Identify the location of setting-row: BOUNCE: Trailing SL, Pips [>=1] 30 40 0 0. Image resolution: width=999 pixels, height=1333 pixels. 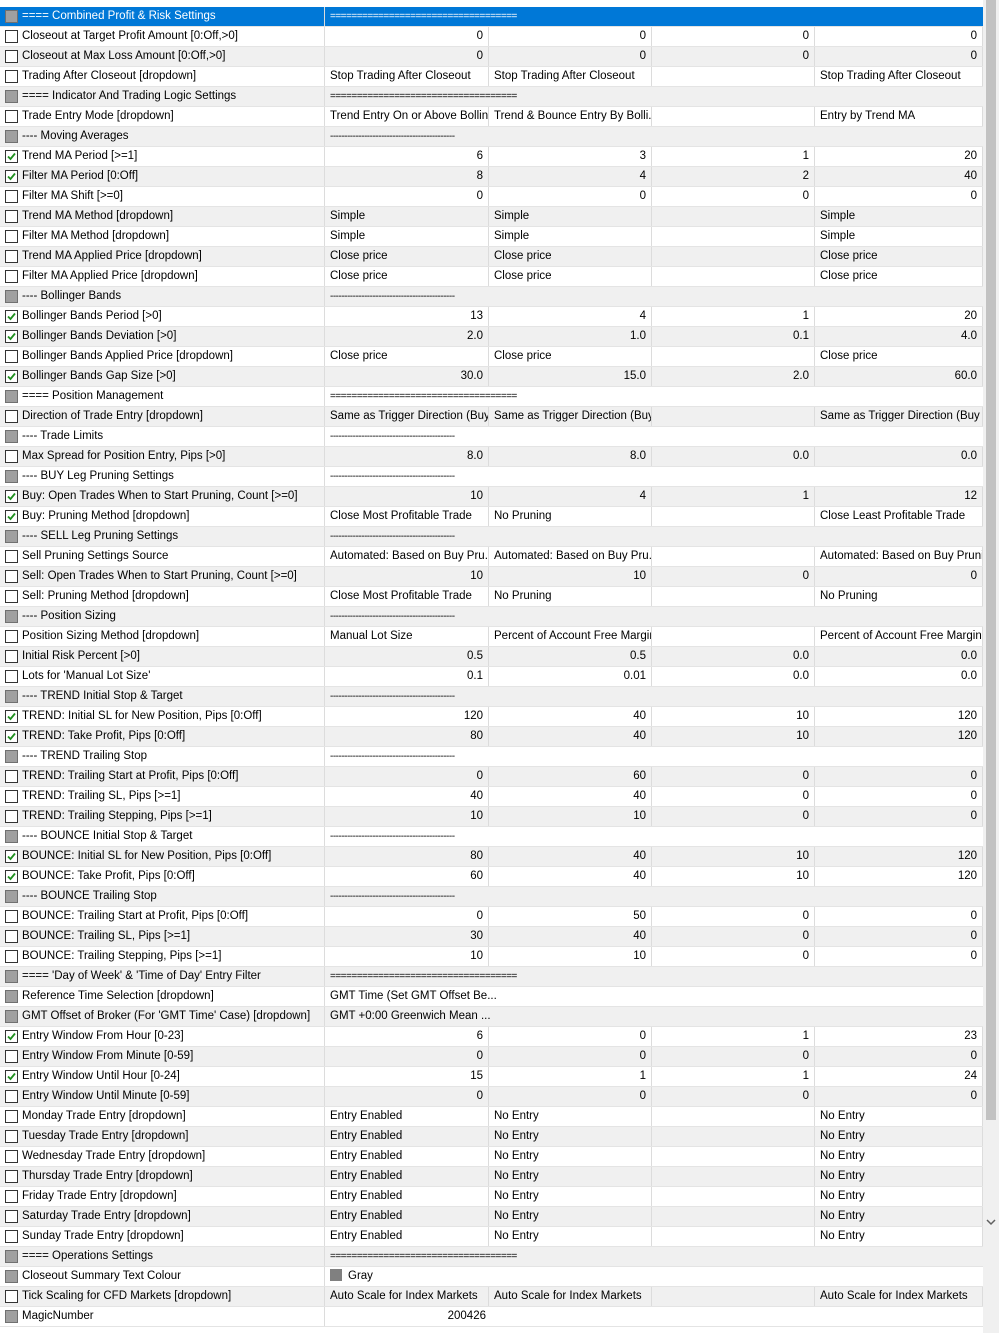
(491, 937).